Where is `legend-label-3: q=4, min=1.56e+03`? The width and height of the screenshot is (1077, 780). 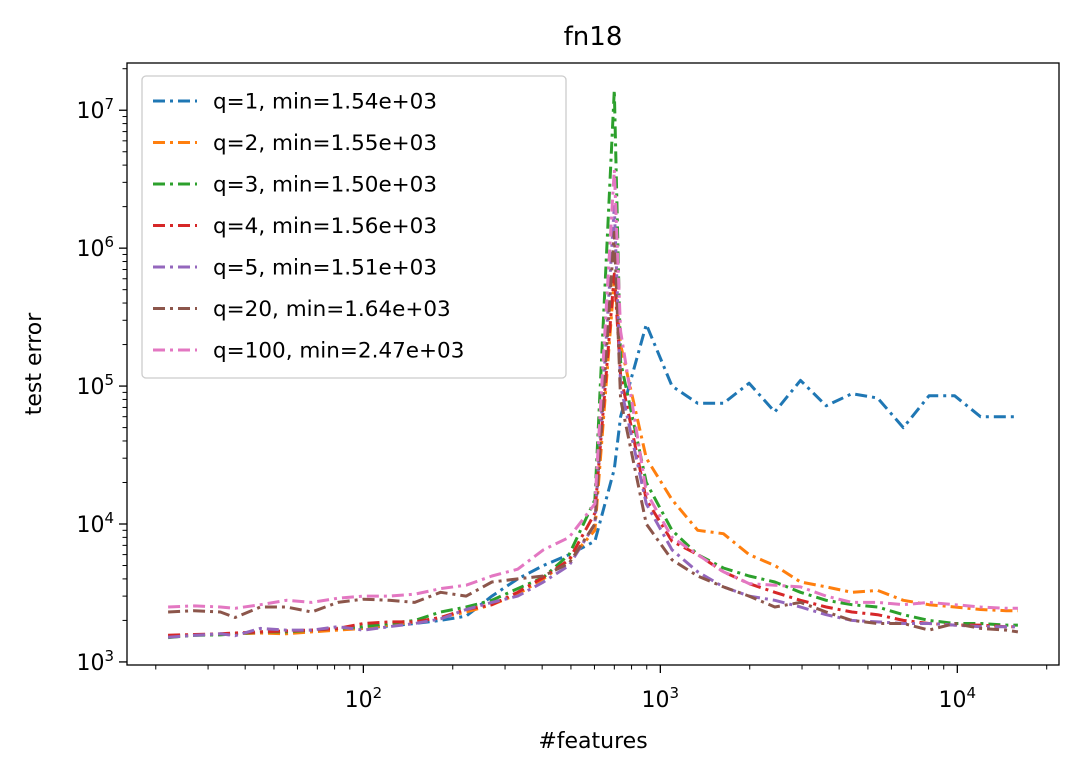 legend-label-3: q=4, min=1.56e+03 is located at coordinates (325, 226).